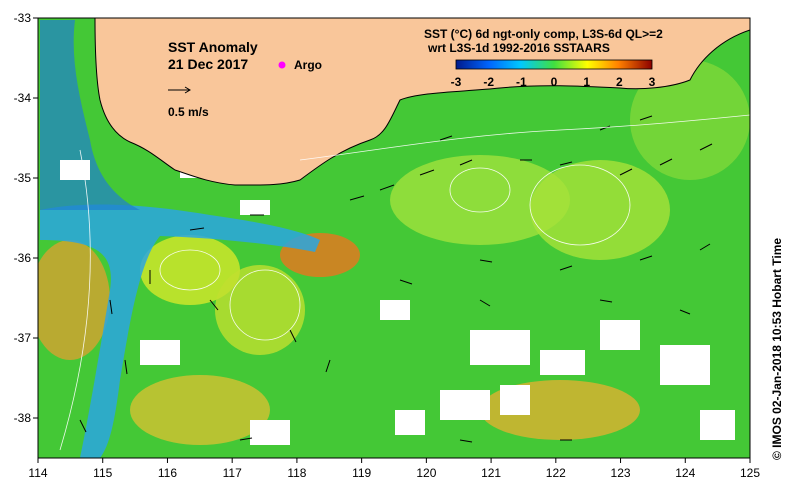 Image resolution: width=790 pixels, height=492 pixels. Describe the element at coordinates (685, 473) in the screenshot. I see `x-tick-label: 124` at that location.